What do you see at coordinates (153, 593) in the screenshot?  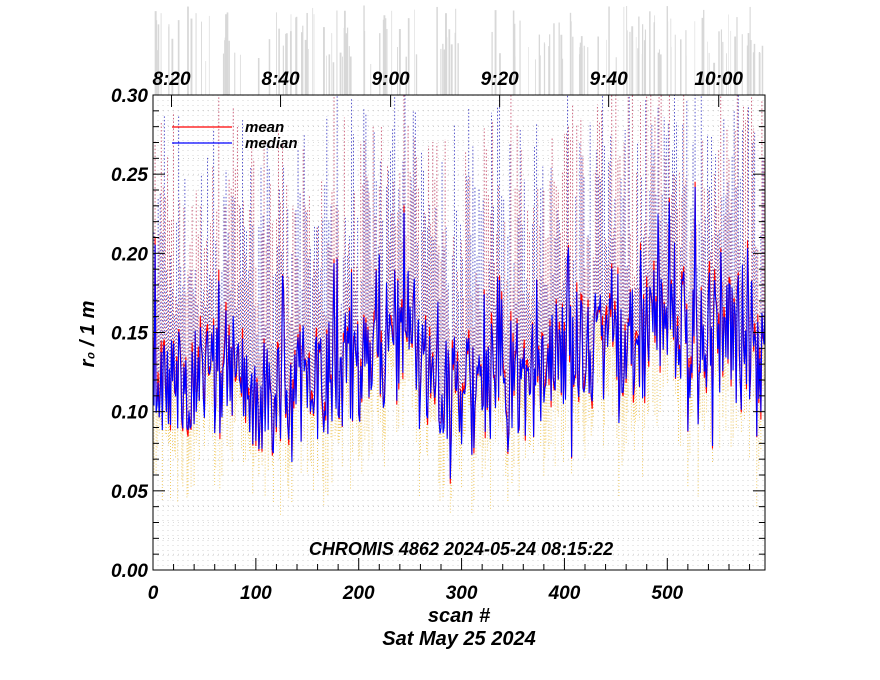 I see `x-tick-label: 0` at bounding box center [153, 593].